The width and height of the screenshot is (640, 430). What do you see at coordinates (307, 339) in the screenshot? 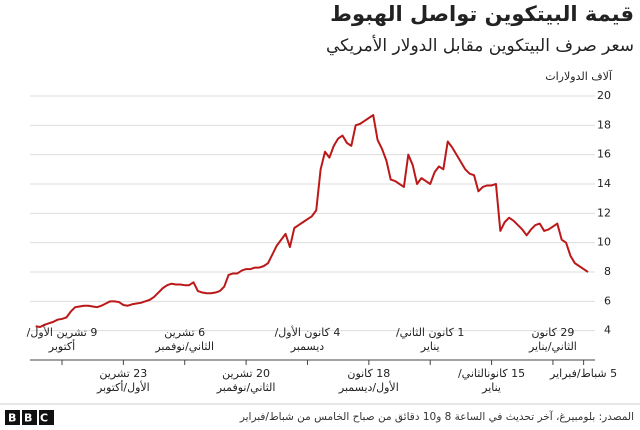
I see `x-tick-label: 4 كانون الأول/ديسمبر` at bounding box center [307, 339].